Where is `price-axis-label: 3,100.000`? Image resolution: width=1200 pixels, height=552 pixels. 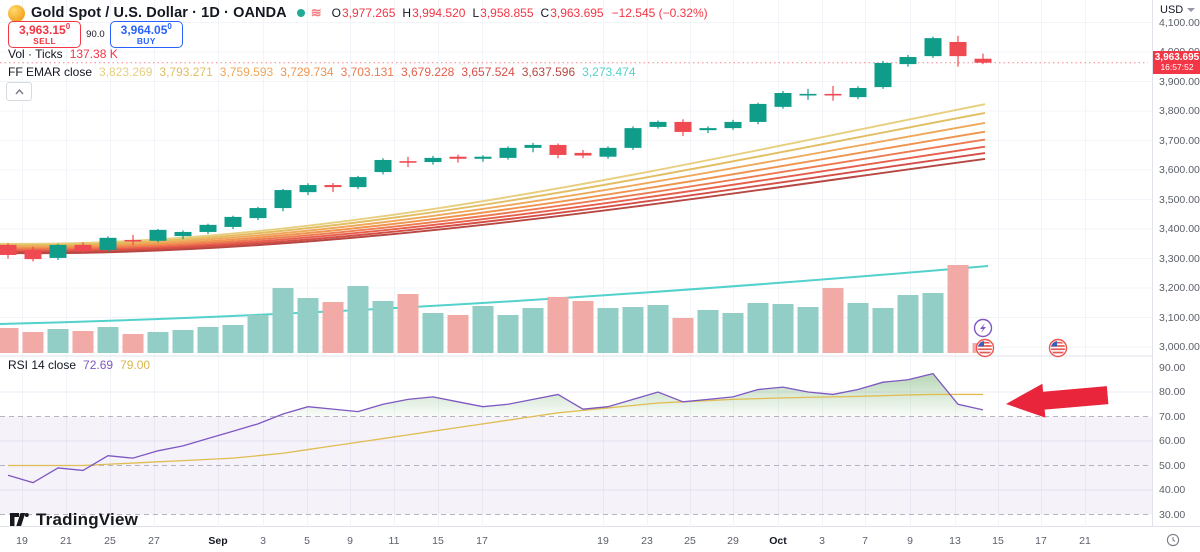
price-axis-label: 3,100.000 is located at coordinates (1179, 317).